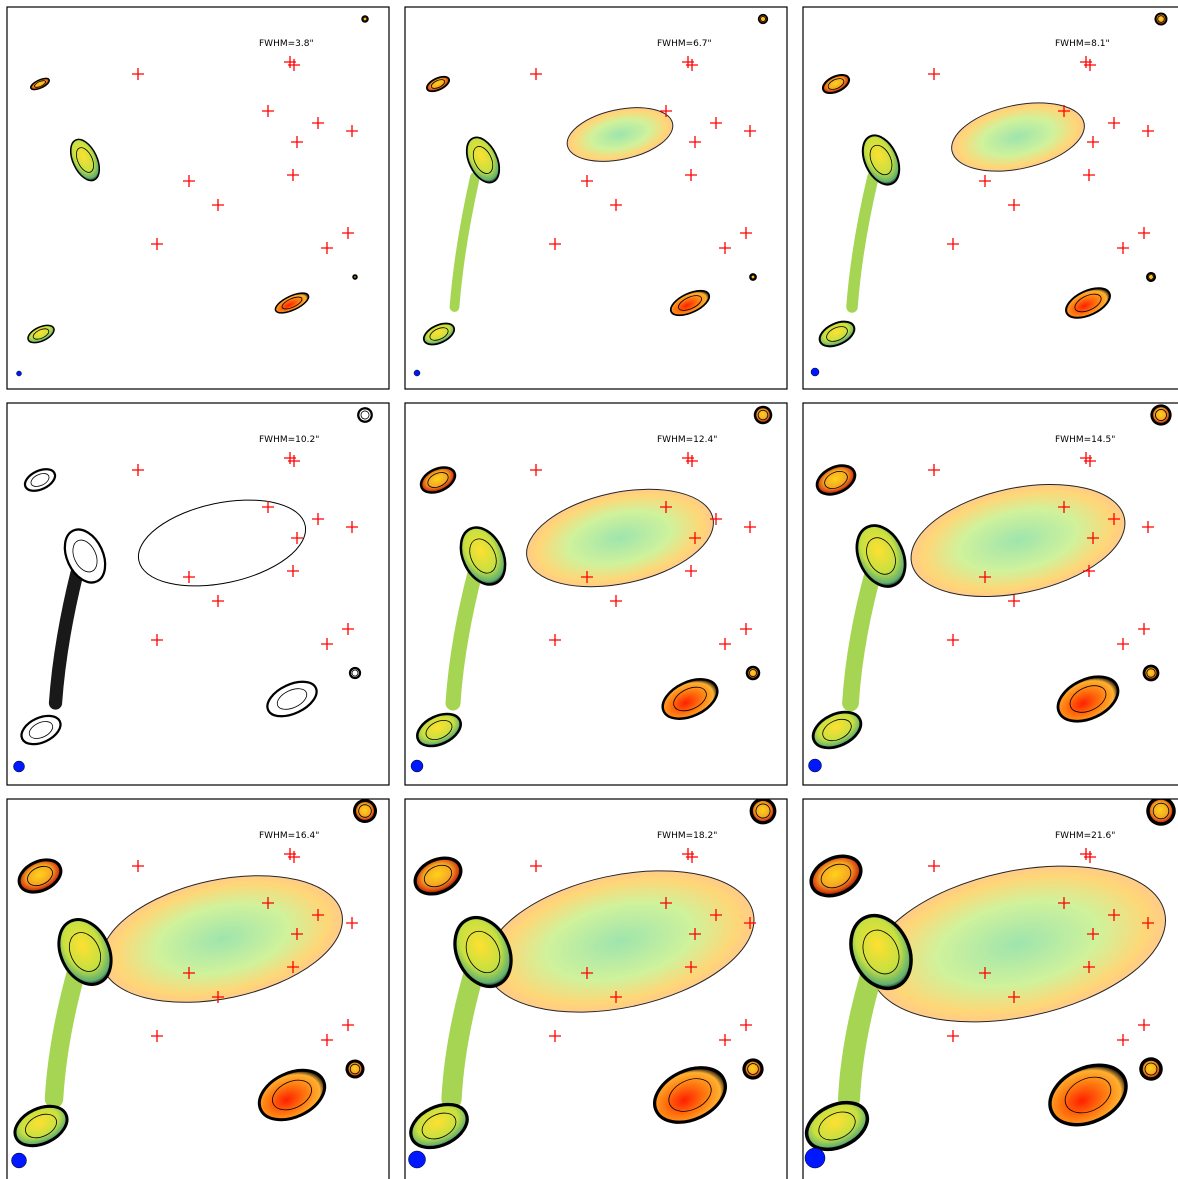  Describe the element at coordinates (289, 836) in the screenshot. I see `fwhm-label: FWHM=16.4"` at that location.